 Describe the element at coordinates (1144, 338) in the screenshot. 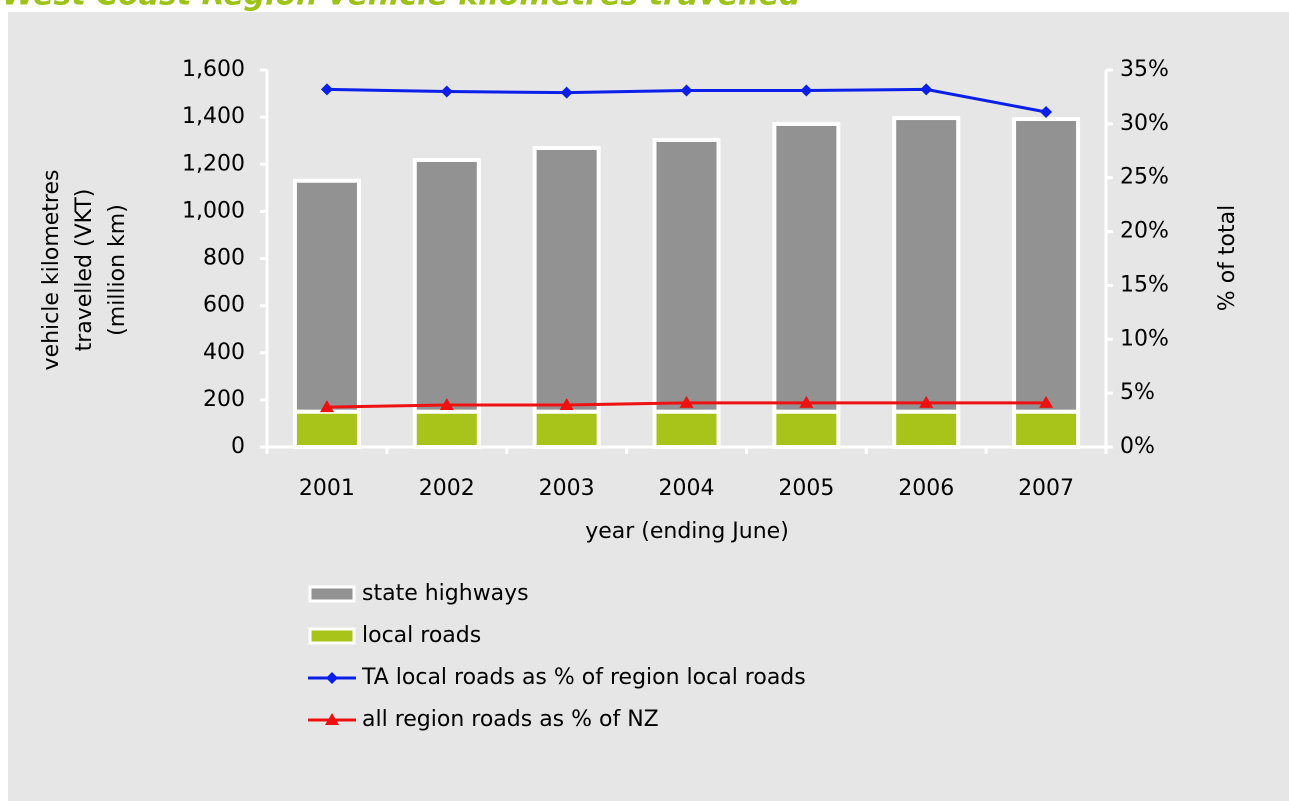

I see `y2-tick-label: 10%` at that location.